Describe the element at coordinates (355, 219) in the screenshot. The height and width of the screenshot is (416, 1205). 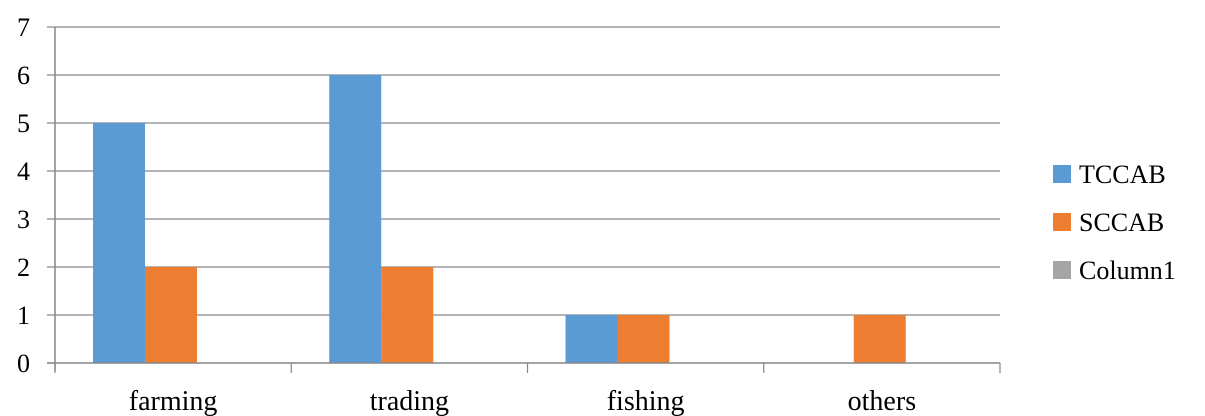
I see `bar-tccab-trading` at that location.